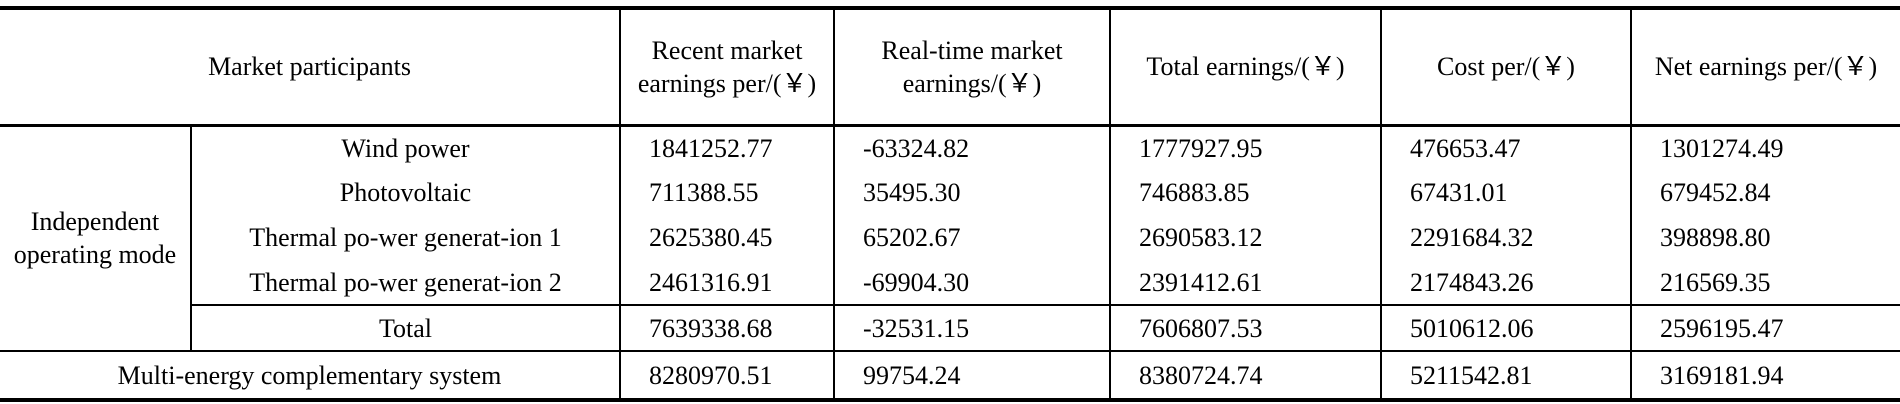  Describe the element at coordinates (726, 376) in the screenshot. I see `value-cell: 8280970.51` at that location.